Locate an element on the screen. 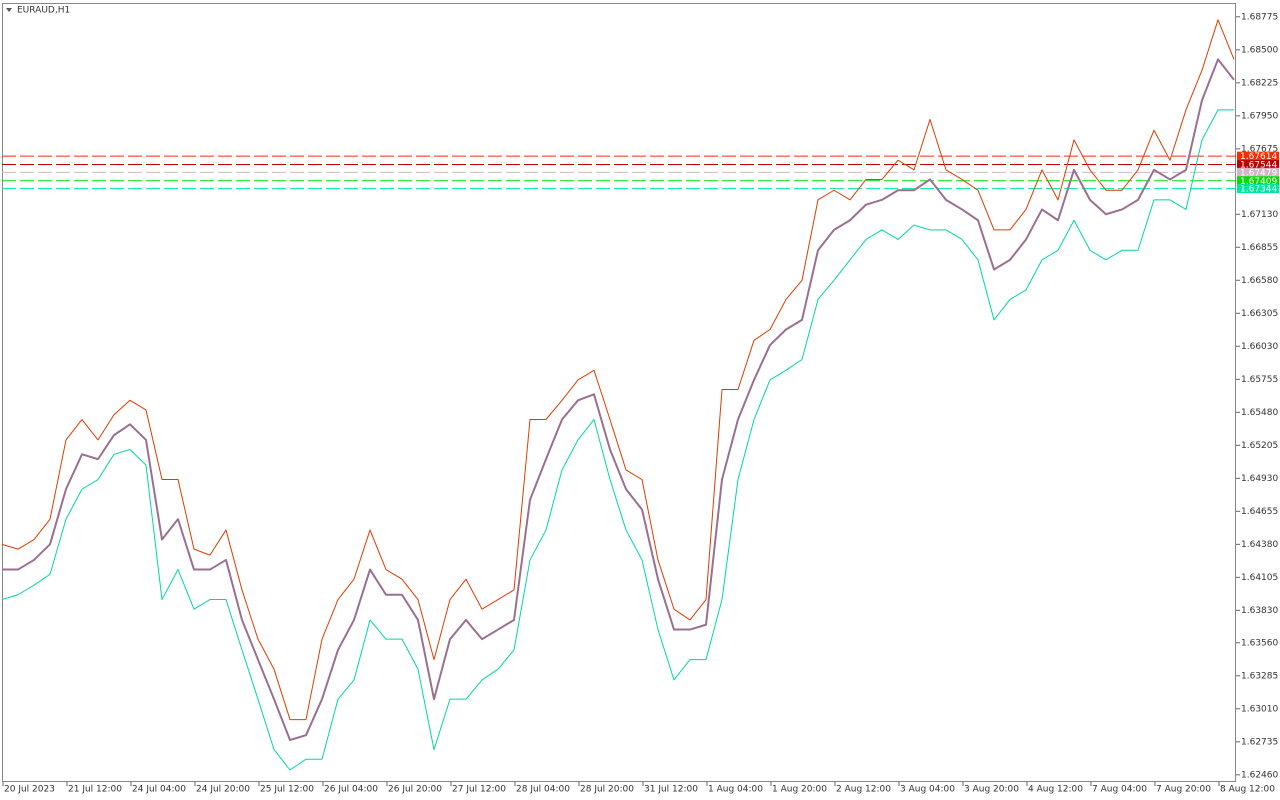 This screenshot has height=800, width=1280. chart-title: EURAUD,H1 is located at coordinates (43, 11).